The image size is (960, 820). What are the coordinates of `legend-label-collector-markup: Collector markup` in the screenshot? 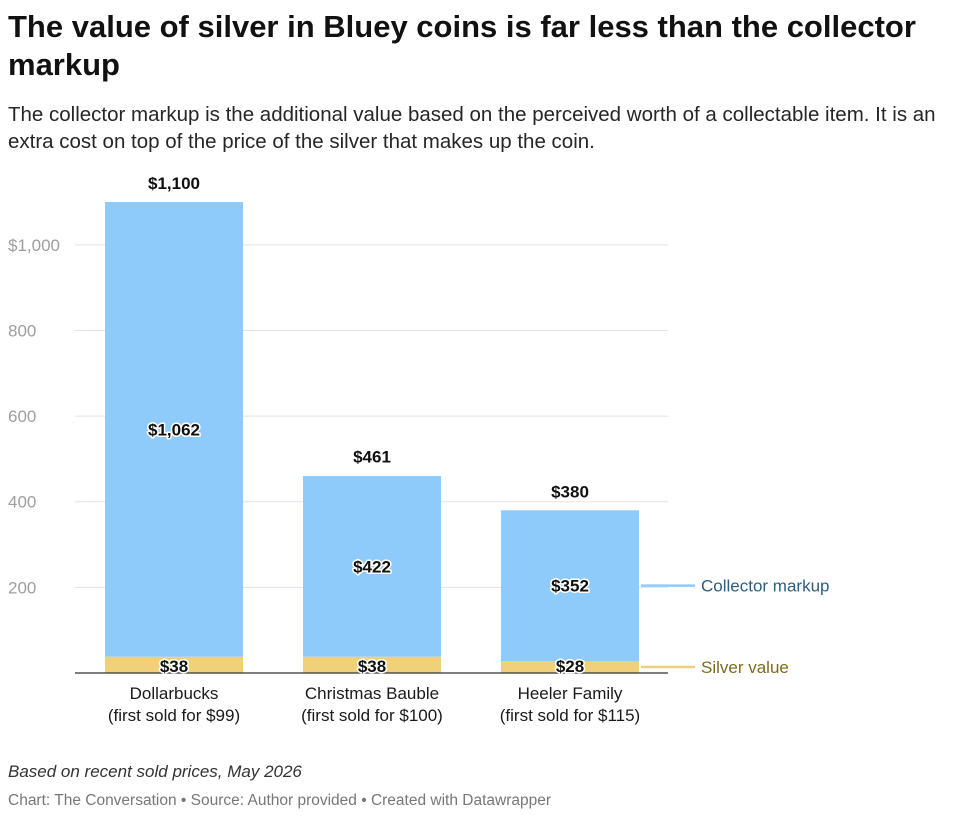 It's located at (765, 586).